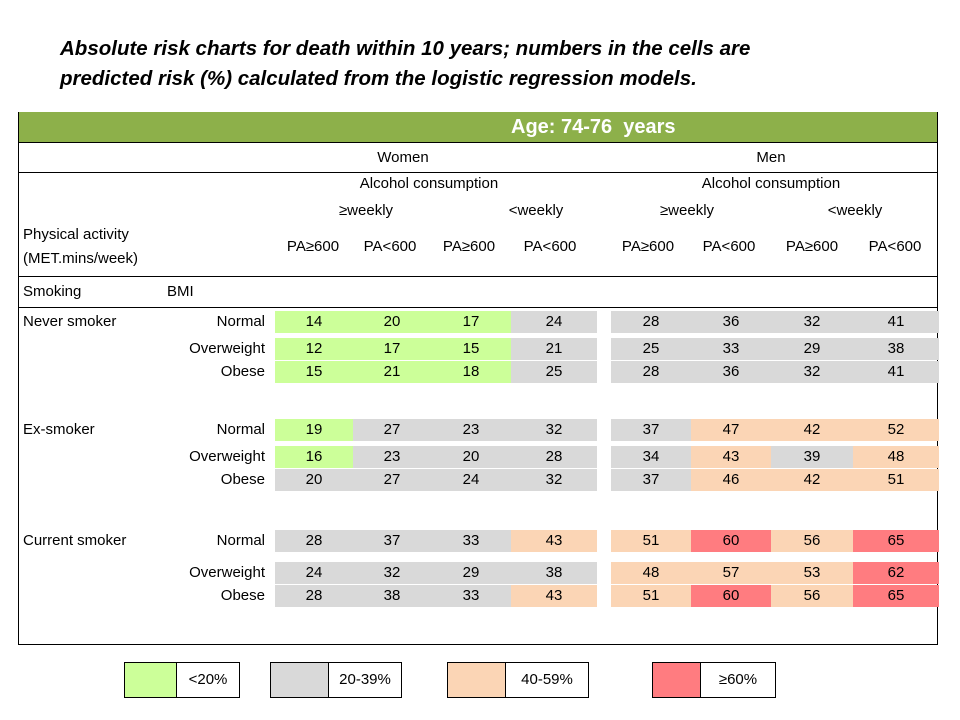 The height and width of the screenshot is (720, 960). Describe the element at coordinates (471, 573) in the screenshot. I see `risk-cell: 29` at that location.